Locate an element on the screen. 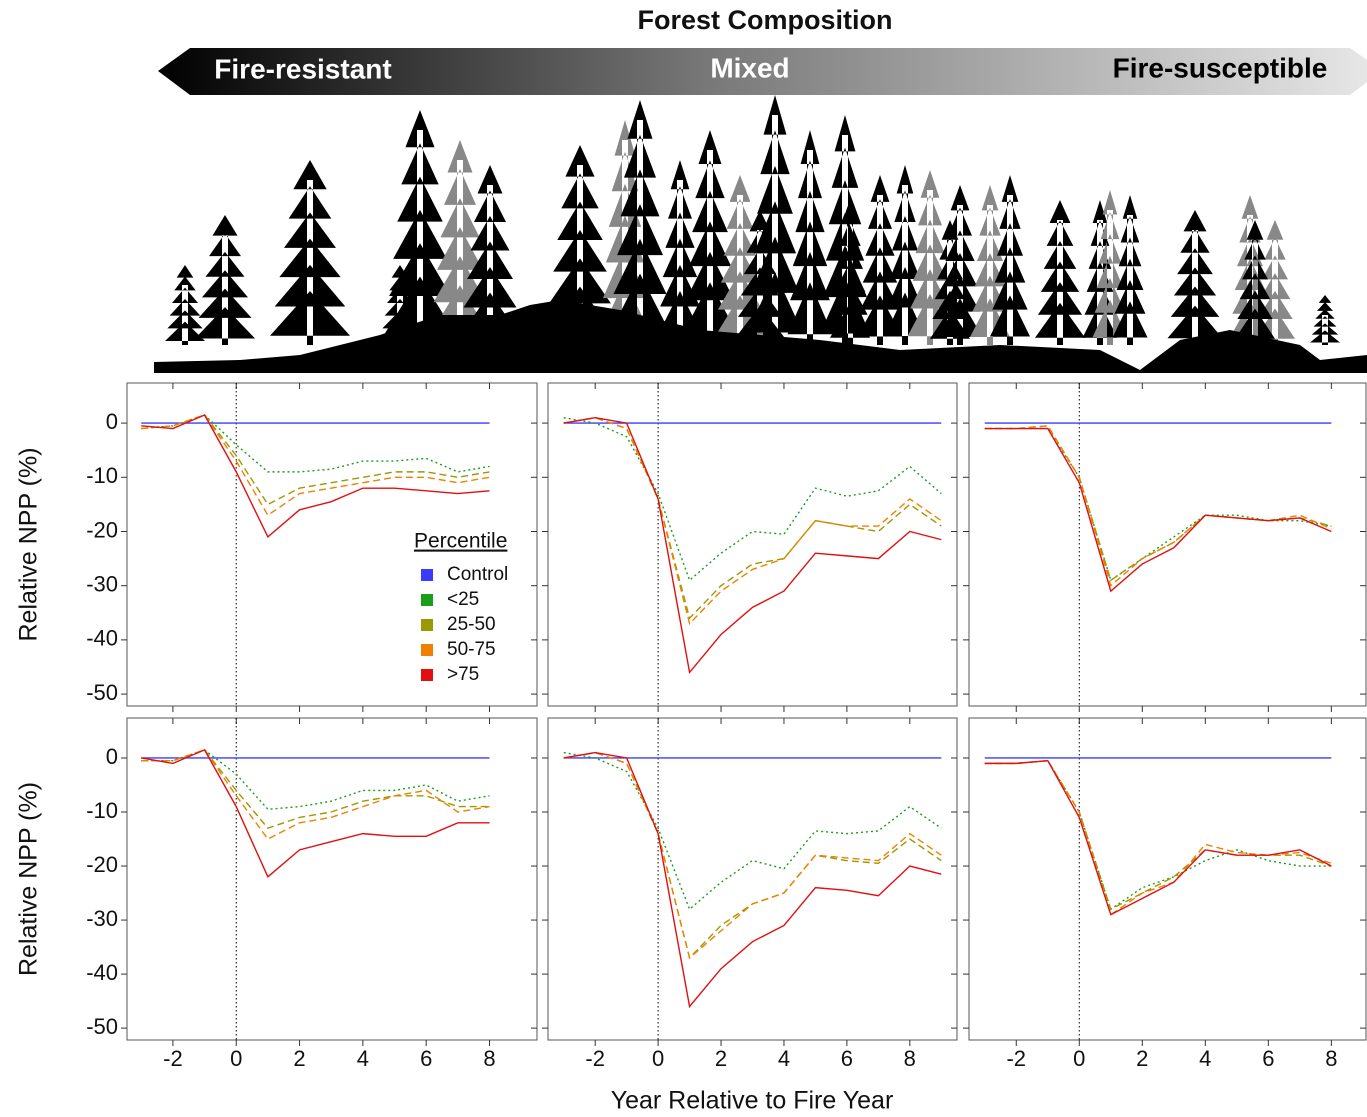 The width and height of the screenshot is (1367, 1117). x-axis-title: Year Relative to Fire Year is located at coordinates (752, 1101).